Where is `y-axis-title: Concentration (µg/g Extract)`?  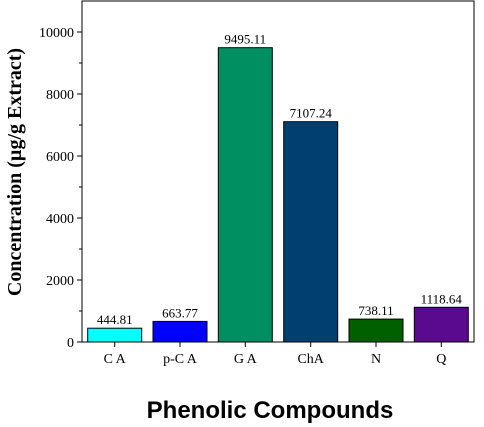 y-axis-title: Concentration (µg/g Extract) is located at coordinates (15, 172).